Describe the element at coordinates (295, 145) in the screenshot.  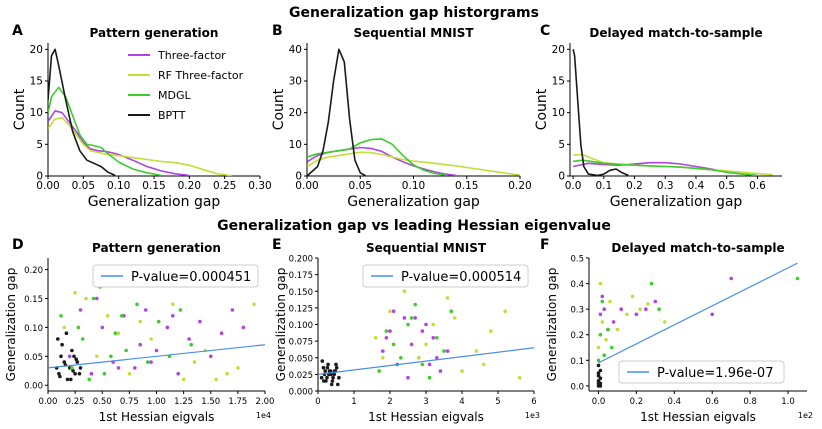
I see `panel-b-y-tick-label: 10` at that location.